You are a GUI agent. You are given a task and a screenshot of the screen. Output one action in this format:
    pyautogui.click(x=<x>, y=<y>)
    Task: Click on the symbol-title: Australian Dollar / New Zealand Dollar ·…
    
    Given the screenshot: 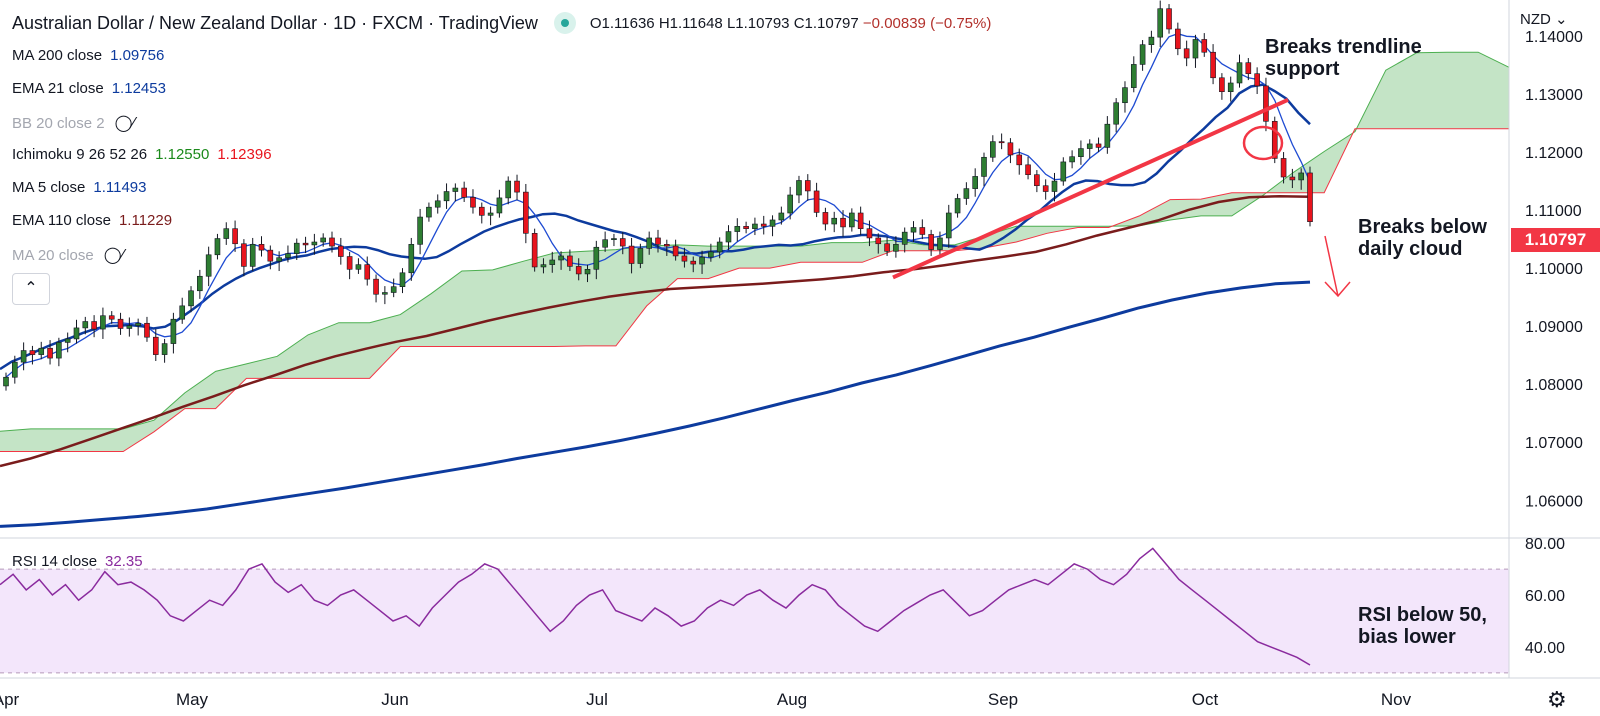 What is the action you would take?
    pyautogui.click(x=275, y=22)
    